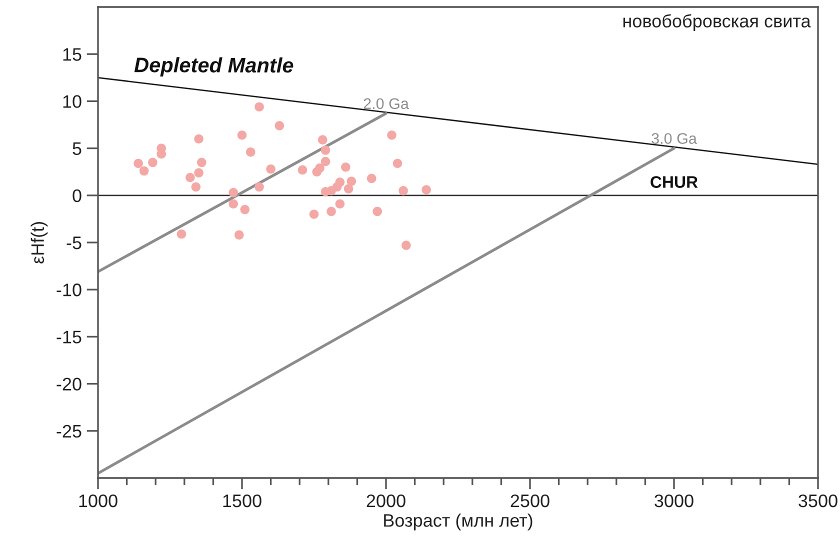 The width and height of the screenshot is (840, 553). What do you see at coordinates (717, 23) in the screenshot?
I see `annotation: новобобровская свита` at bounding box center [717, 23].